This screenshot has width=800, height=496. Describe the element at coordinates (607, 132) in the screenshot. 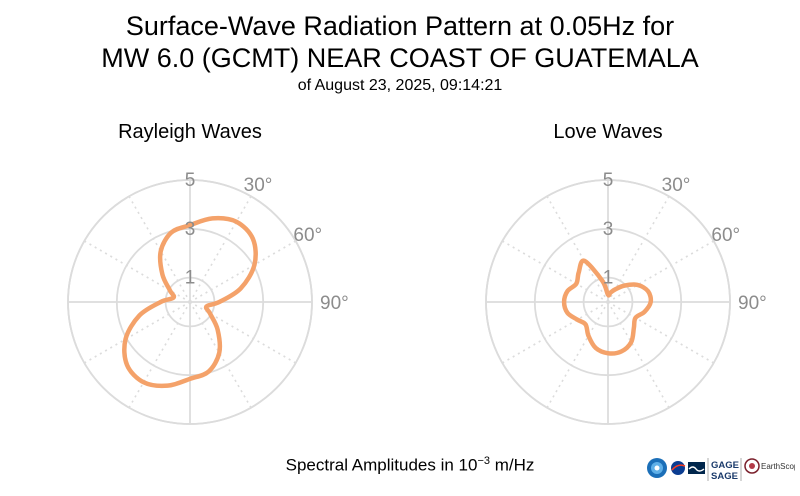

I see `love-panel-title: Love Waves` at that location.